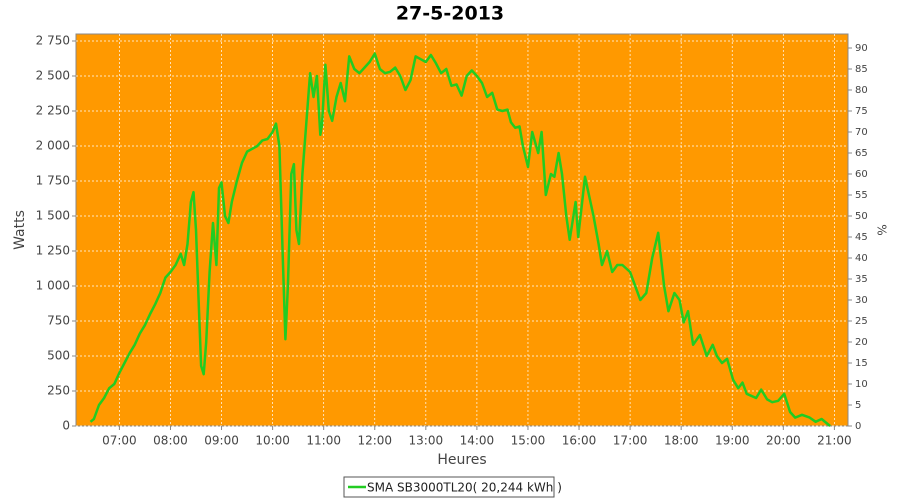  Describe the element at coordinates (861, 174) in the screenshot. I see `y2-tick-label: 60` at that location.